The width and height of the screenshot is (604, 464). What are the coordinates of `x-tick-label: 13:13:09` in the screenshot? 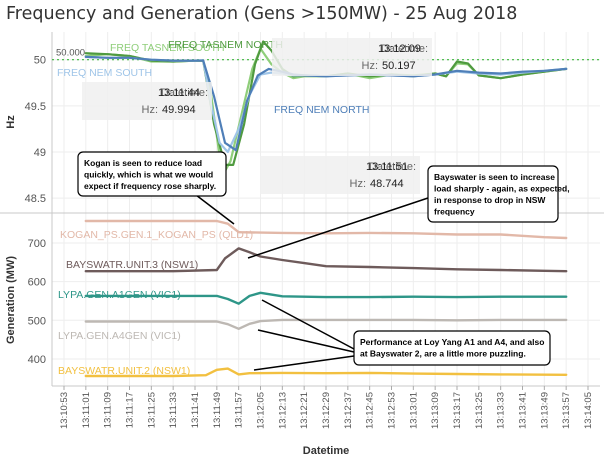 It's located at (435, 410).